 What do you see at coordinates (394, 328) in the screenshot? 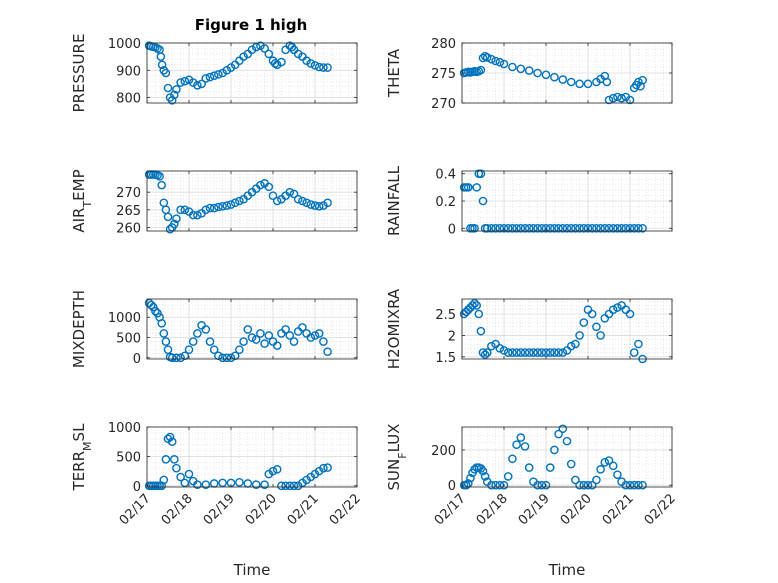
I see `y-axis-label: H2OMIXRA` at bounding box center [394, 328].